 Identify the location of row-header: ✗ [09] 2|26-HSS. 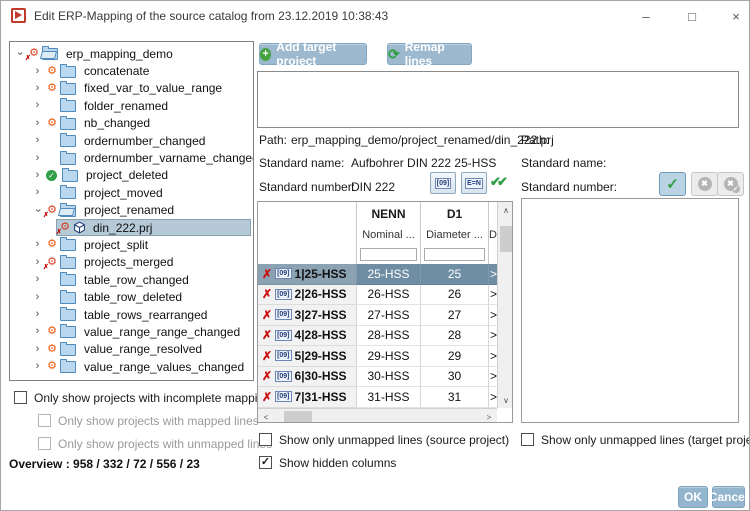
(307, 294).